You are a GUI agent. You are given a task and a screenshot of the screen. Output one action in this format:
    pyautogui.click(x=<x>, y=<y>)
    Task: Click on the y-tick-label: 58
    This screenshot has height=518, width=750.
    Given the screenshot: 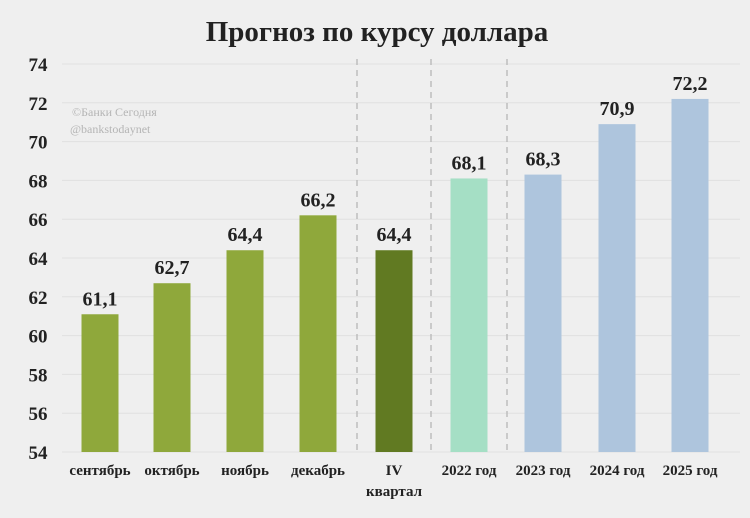 What is the action you would take?
    pyautogui.click(x=38, y=375)
    